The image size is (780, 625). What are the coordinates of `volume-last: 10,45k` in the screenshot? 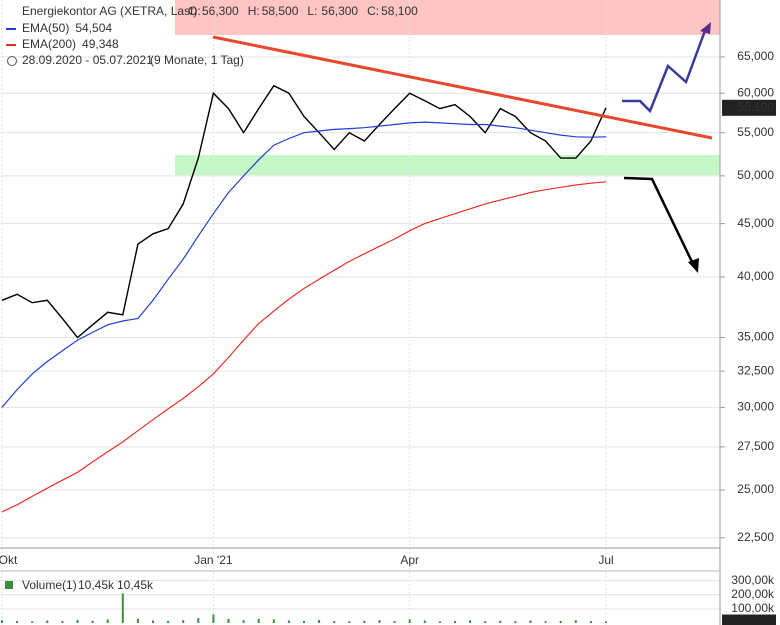 It's located at (96, 585).